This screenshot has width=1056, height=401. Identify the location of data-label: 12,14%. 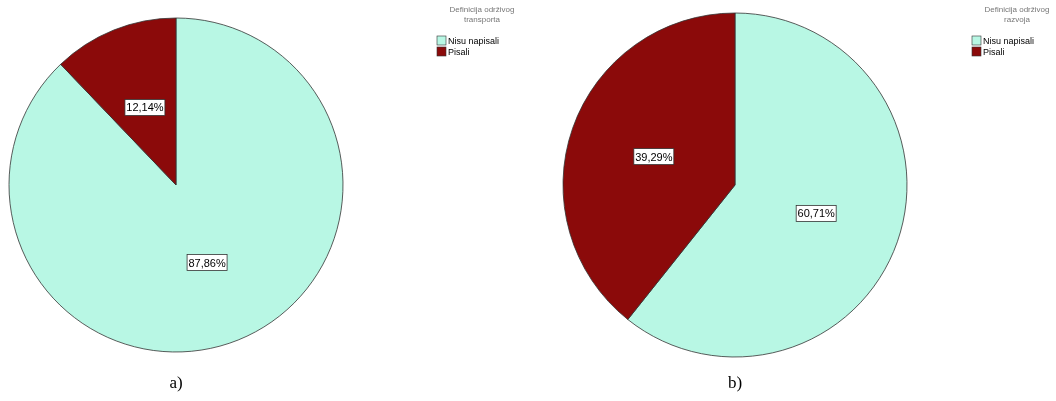
(145, 107).